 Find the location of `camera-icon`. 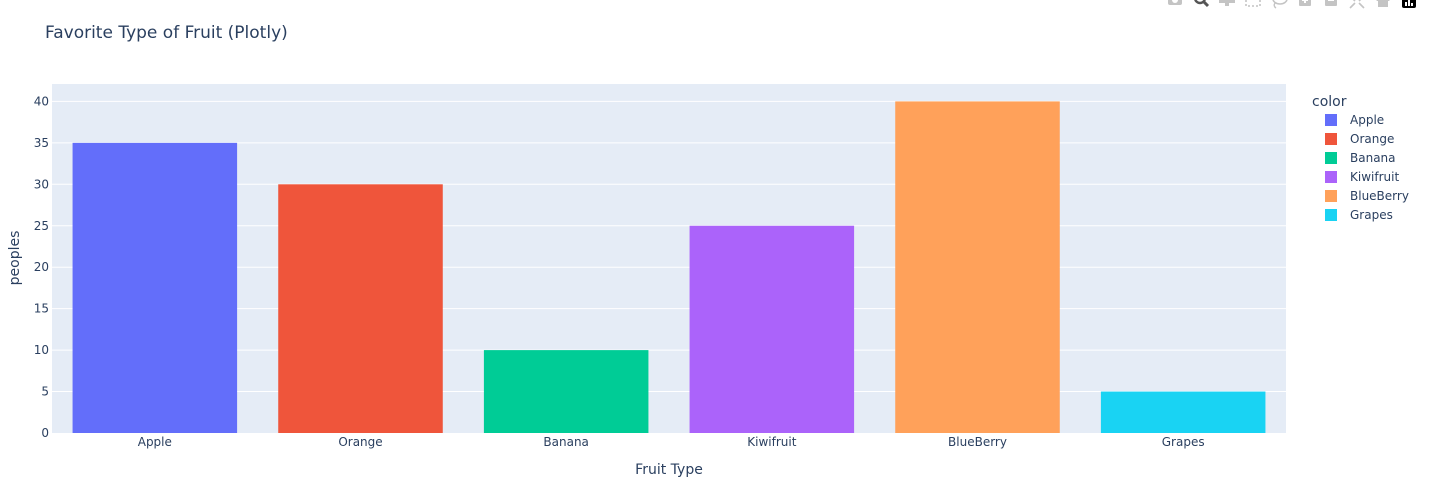

camera-icon is located at coordinates (1175, 5).